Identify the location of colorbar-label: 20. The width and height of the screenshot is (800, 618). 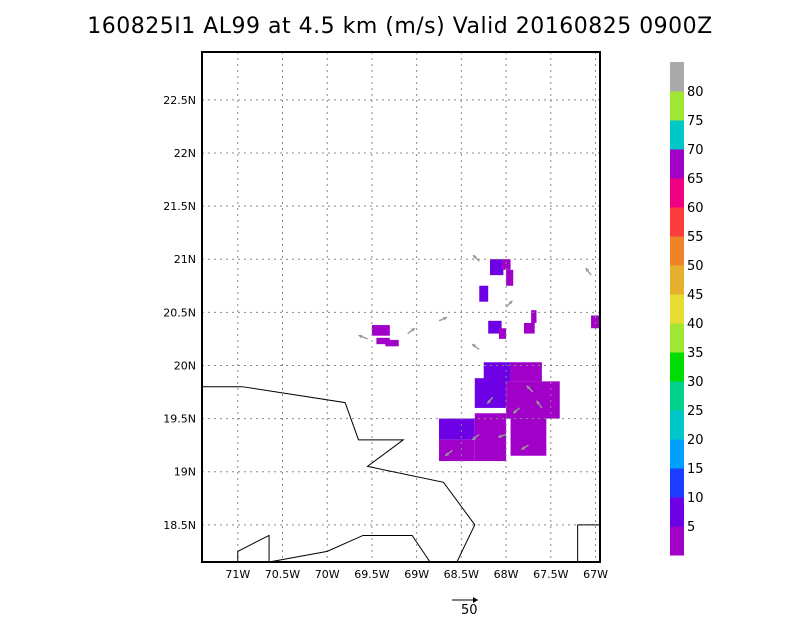
(695, 440).